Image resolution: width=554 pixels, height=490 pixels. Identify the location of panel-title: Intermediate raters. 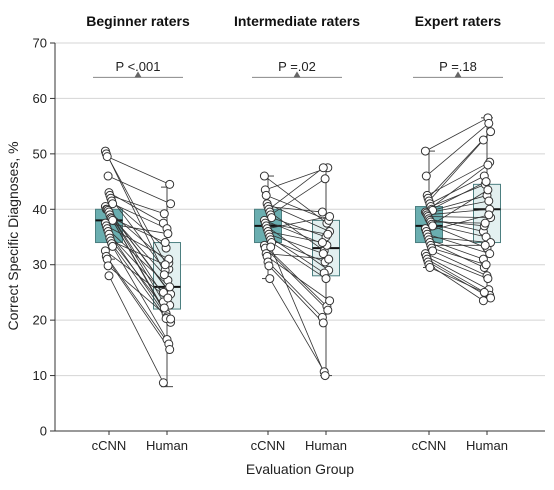
(297, 21).